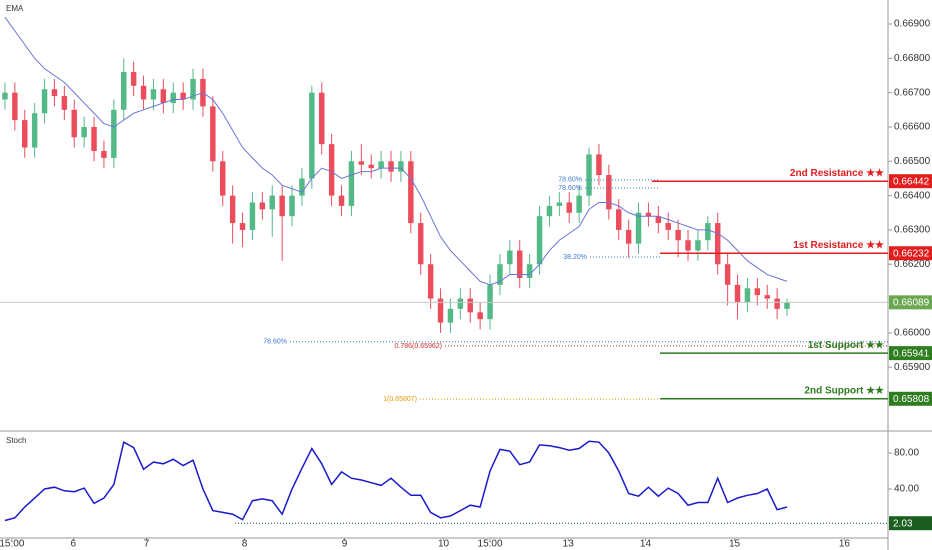 The height and width of the screenshot is (550, 932). Describe the element at coordinates (400, 399) in the screenshot. I see `fib-label: 1(0.65807)` at that location.